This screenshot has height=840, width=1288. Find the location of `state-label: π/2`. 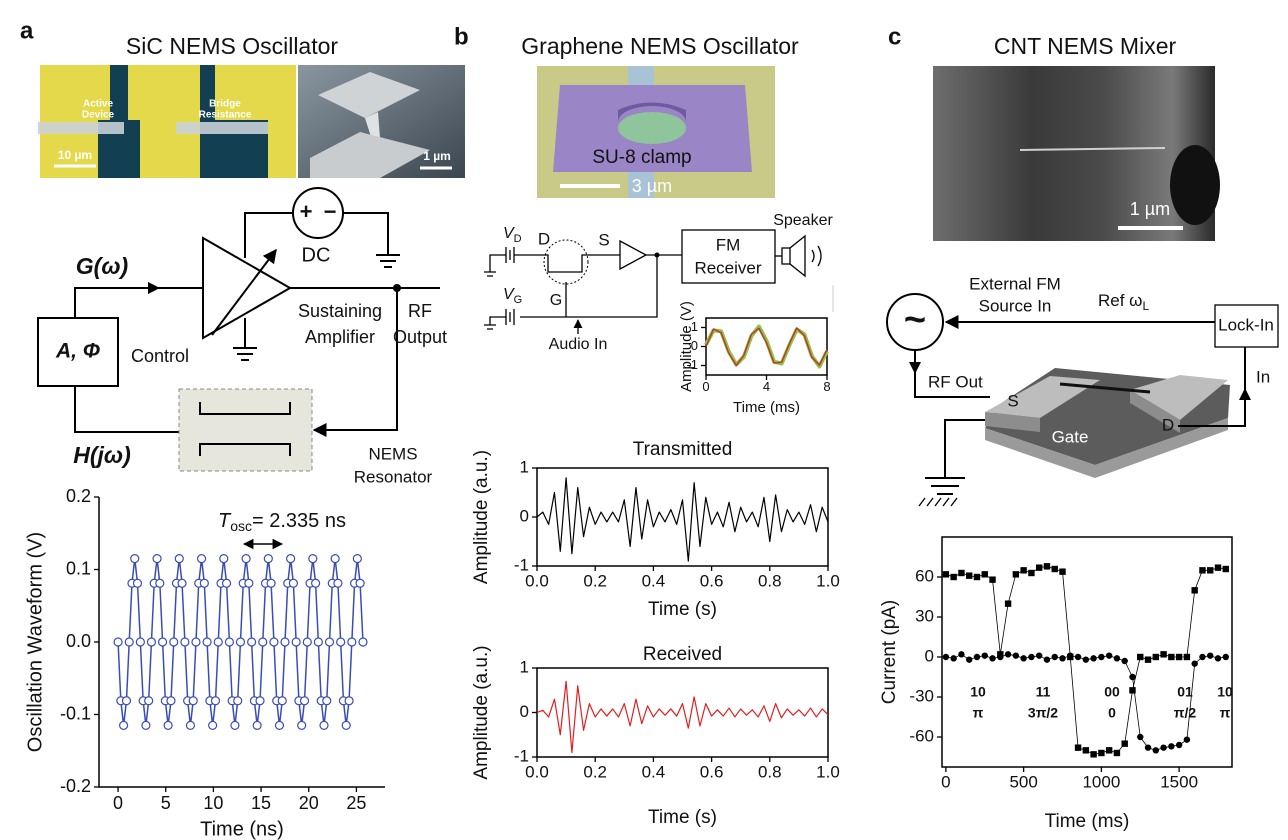

state-label: π/2 is located at coordinates (1185, 713).